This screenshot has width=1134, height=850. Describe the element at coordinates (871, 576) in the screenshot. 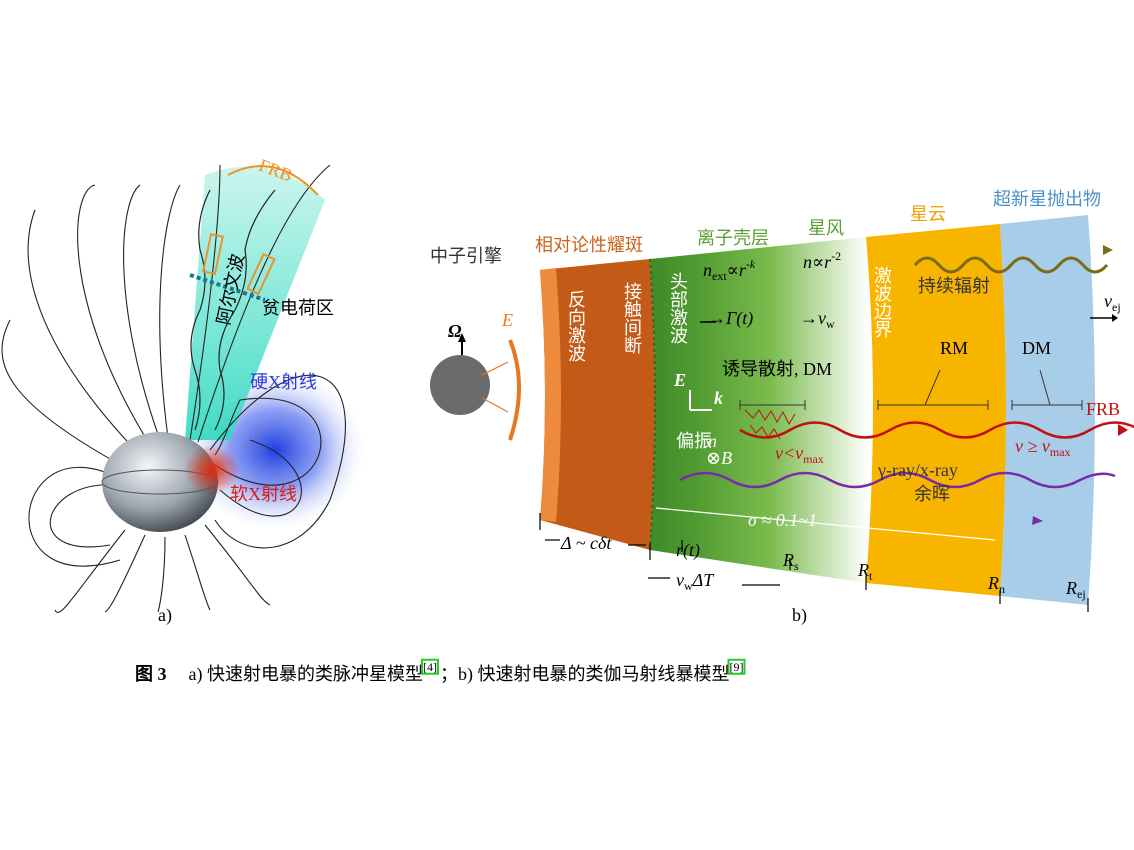

I see `subscript: t` at that location.